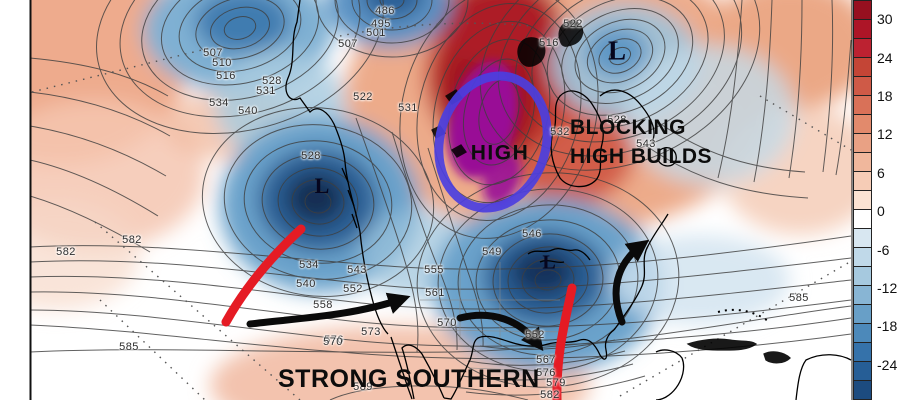 This screenshot has height=400, width=900. What do you see at coordinates (546, 360) in the screenshot?
I see `contour-label: 567` at bounding box center [546, 360].